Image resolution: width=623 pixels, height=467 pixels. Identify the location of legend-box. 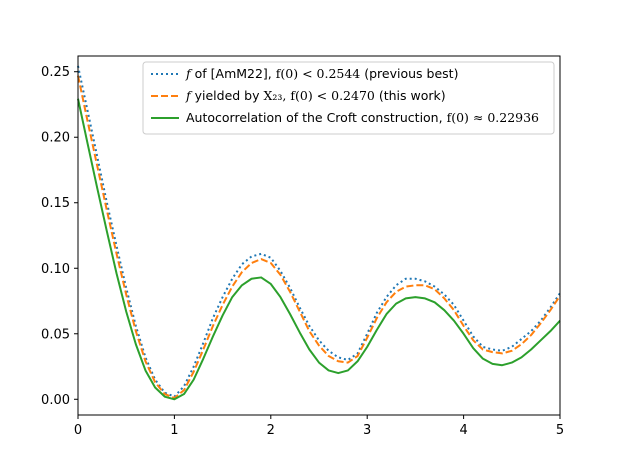
(348, 98).